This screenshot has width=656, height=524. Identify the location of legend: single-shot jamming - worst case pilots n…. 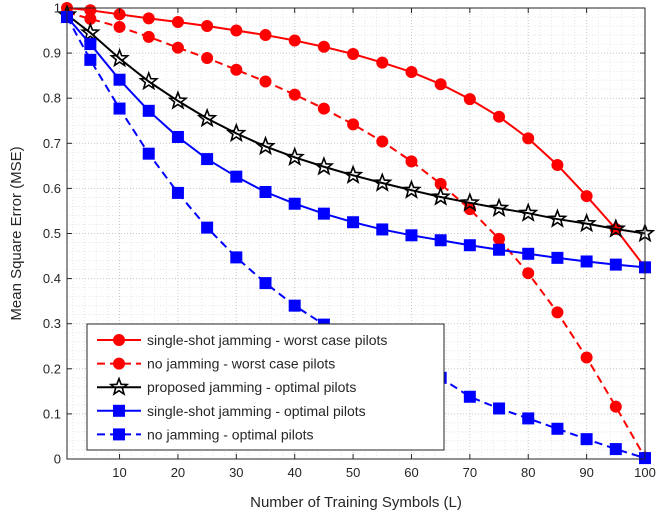
(265, 387).